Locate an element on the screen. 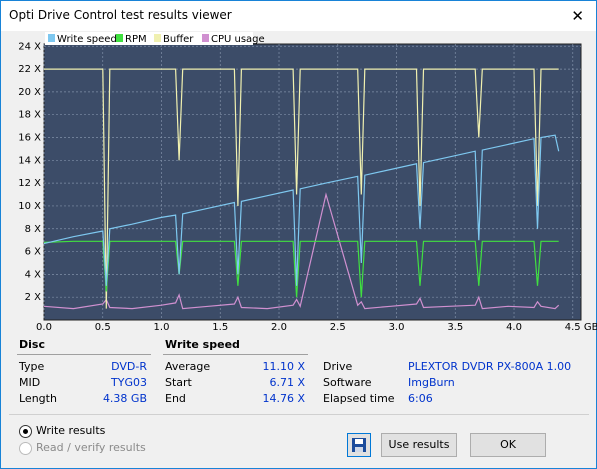  x-tick-label: 1.5 is located at coordinates (220, 327).